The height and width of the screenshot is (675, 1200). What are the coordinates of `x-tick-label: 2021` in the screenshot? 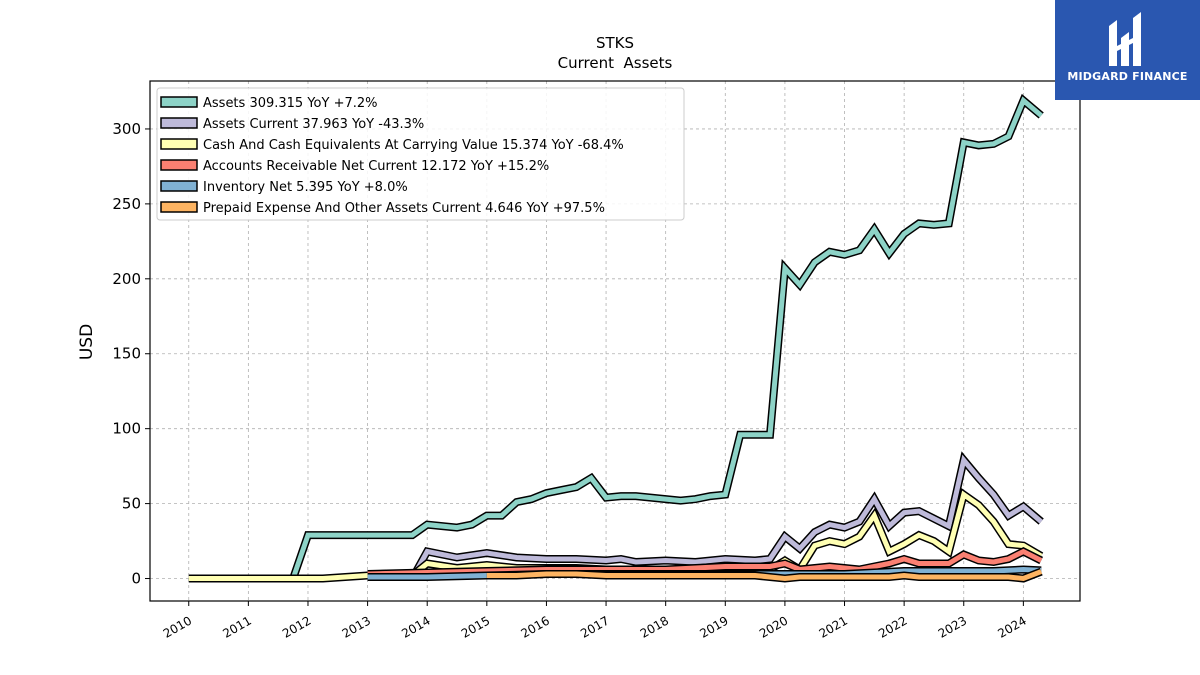 It's located at (833, 626).